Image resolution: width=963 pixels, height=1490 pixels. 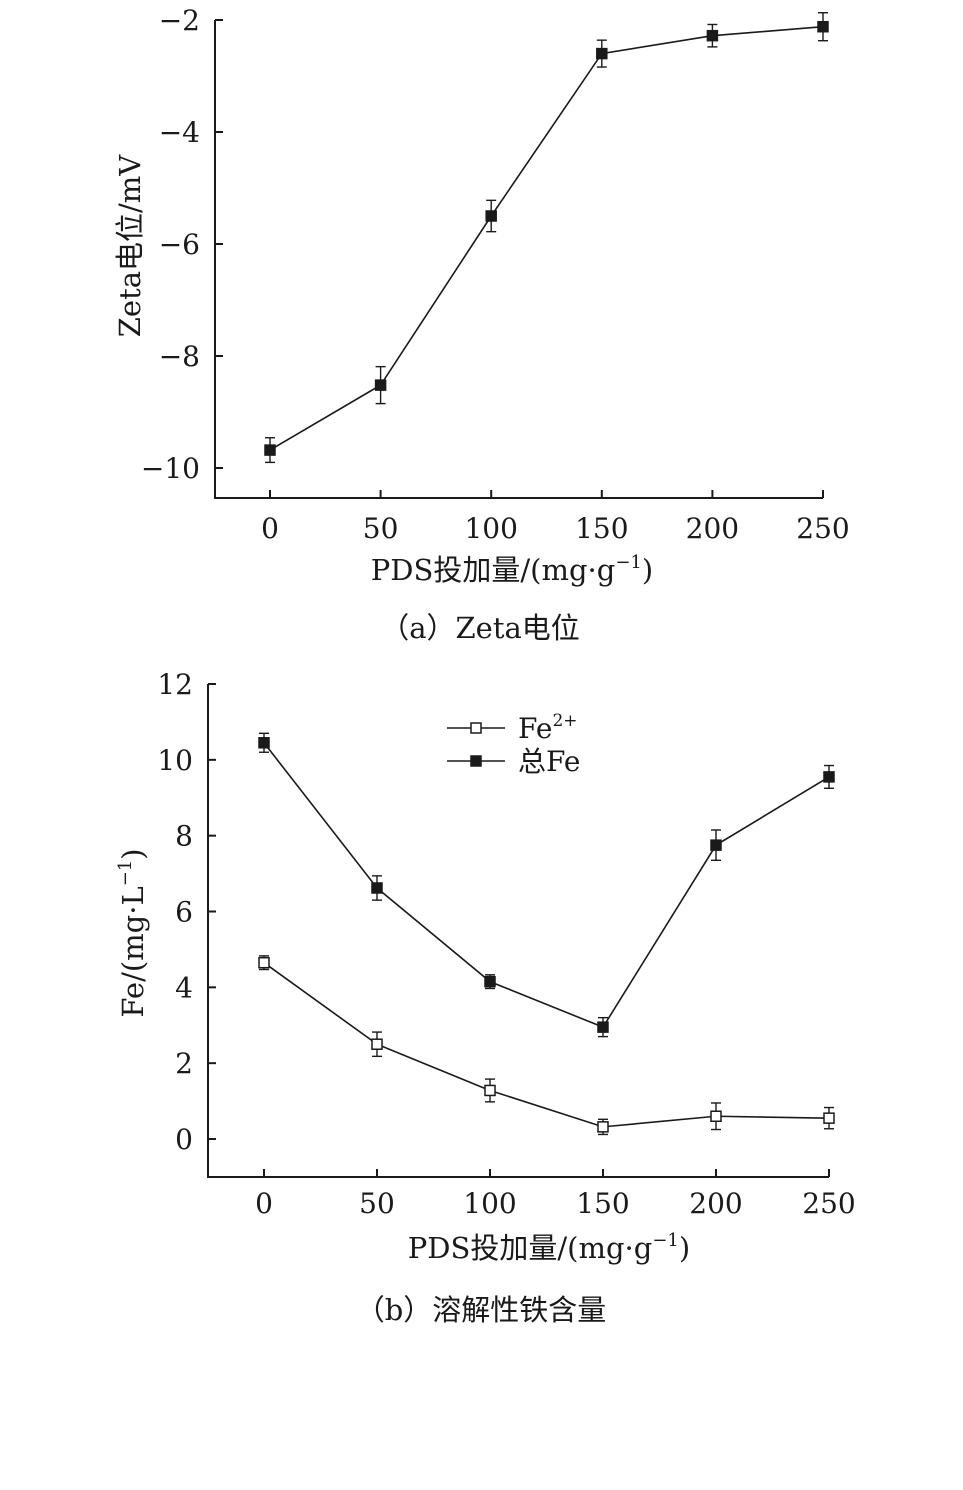 I want to click on y-tick-label: 6, so click(x=184, y=912).